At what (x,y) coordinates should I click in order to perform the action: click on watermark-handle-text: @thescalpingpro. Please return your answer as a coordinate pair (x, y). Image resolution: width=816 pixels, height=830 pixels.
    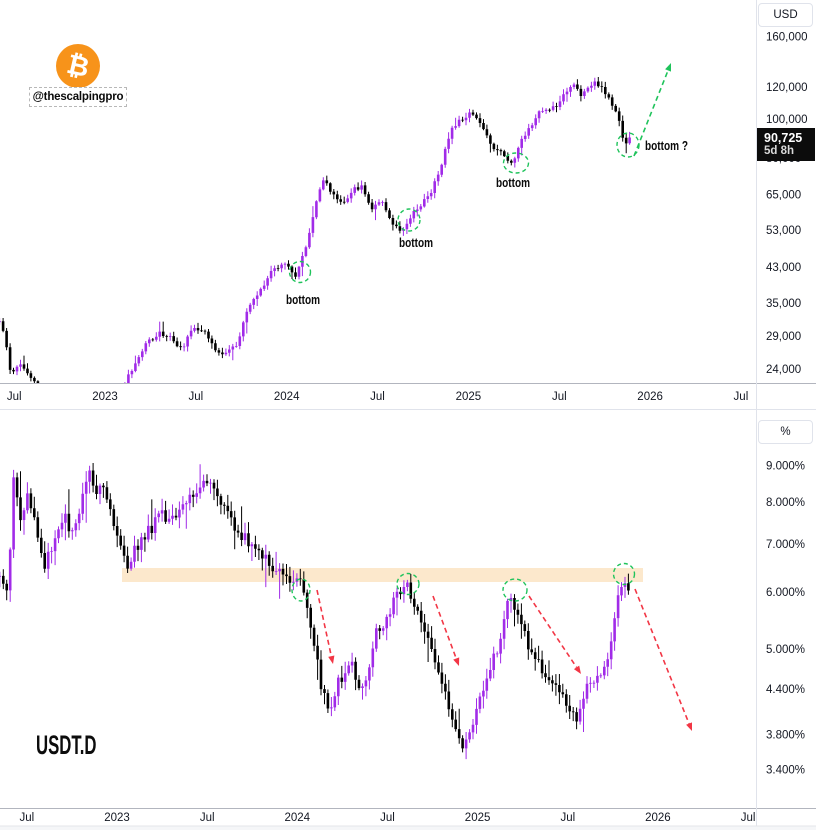
    Looking at the image, I should click on (78, 97).